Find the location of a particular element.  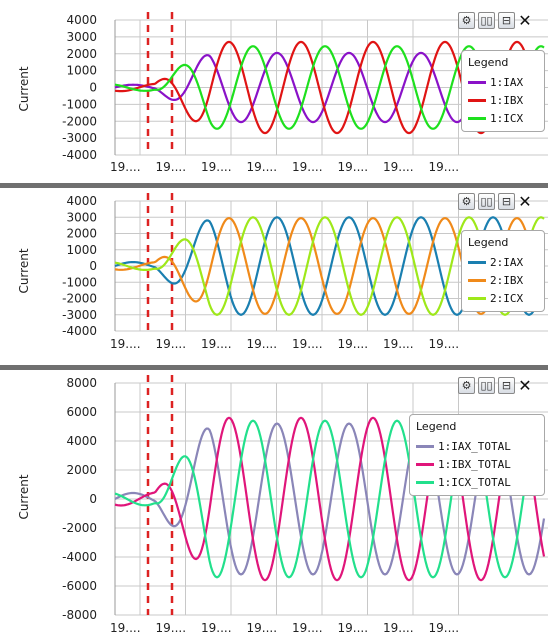

legend-item: 1:IBX_TOTAL is located at coordinates (477, 464).